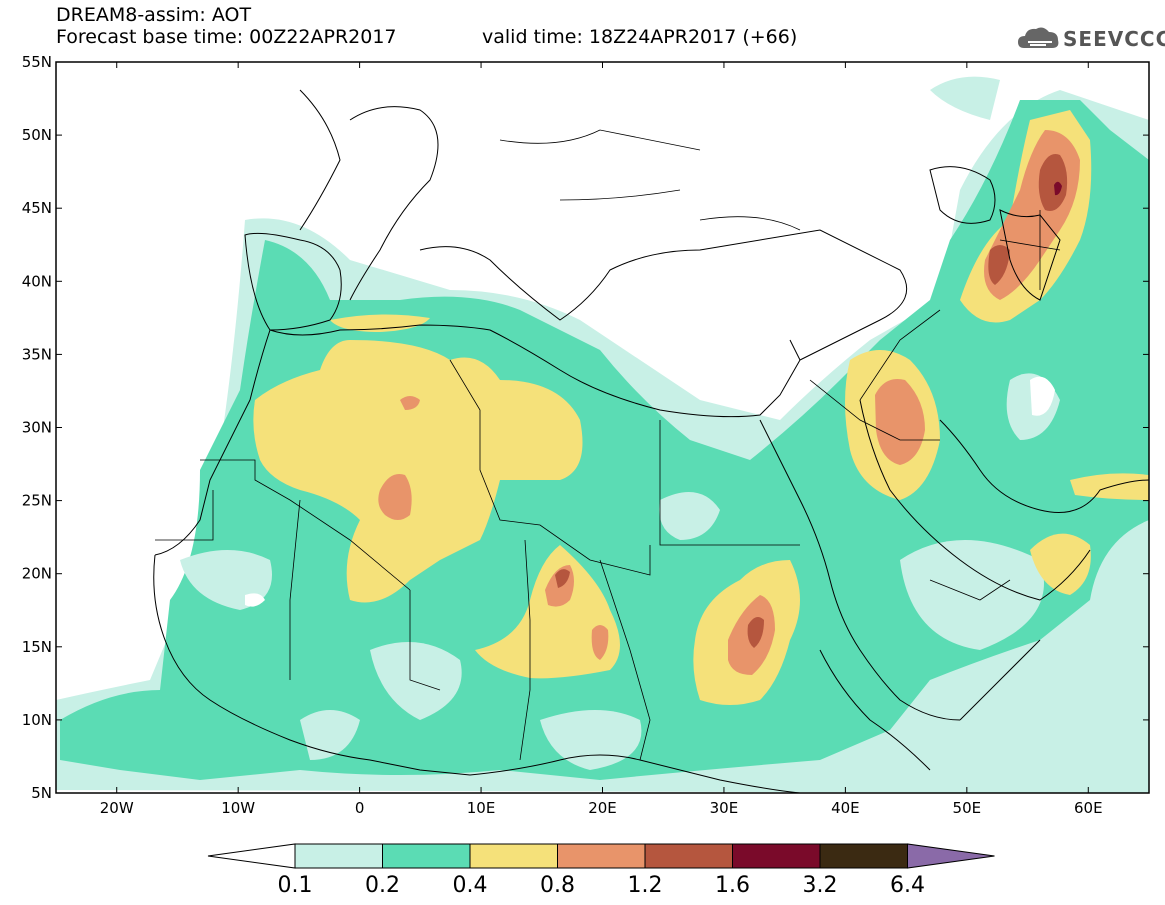  Describe the element at coordinates (1058, 188) in the screenshot. I see `aot-level-1.6` at that location.